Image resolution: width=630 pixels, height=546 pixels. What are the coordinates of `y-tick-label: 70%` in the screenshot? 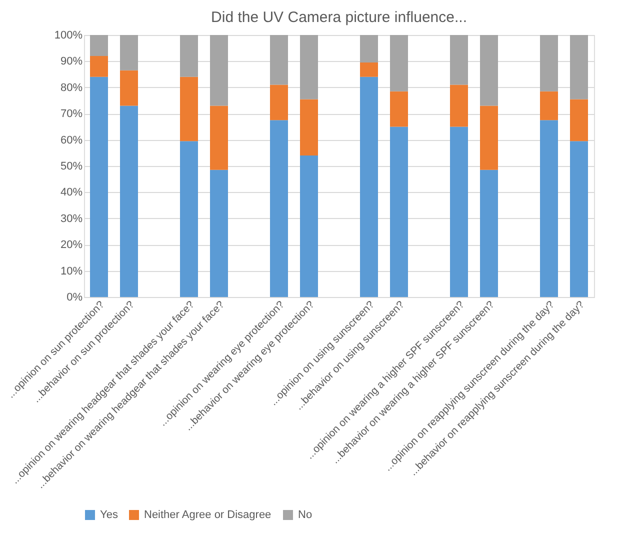 It's located at (71, 114).